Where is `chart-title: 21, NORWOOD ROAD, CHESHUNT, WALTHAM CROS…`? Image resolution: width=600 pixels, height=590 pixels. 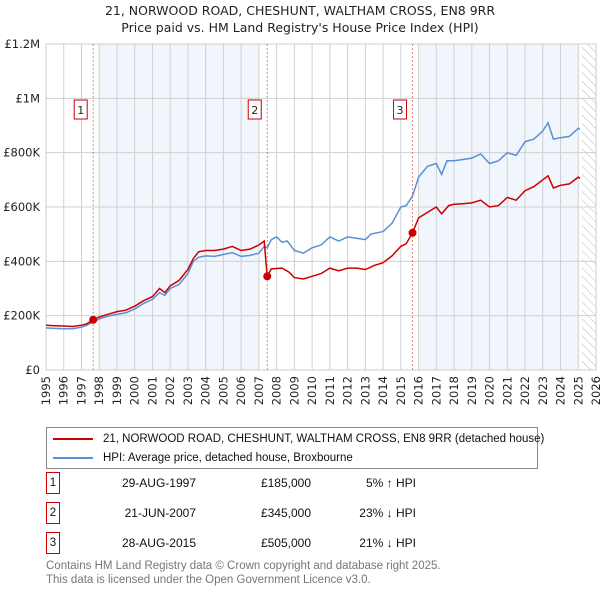 chart-title: 21, NORWOOD ROAD, CHESHUNT, WALTHAM CROS… is located at coordinates (300, 10).